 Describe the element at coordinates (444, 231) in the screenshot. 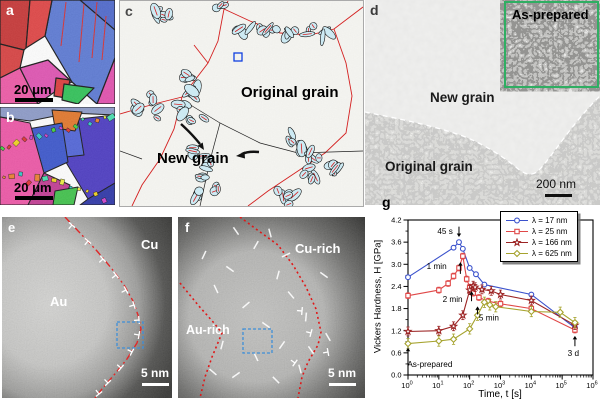

I see `chart-annotation: 45 s` at that location.